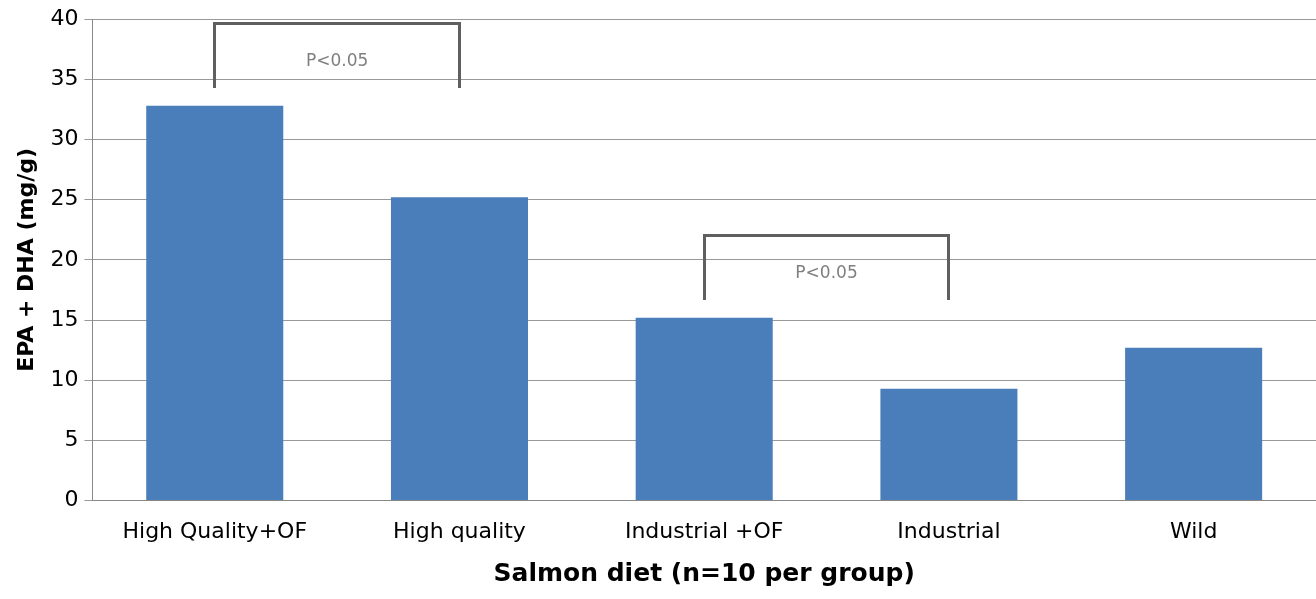 Image resolution: width=1316 pixels, height=599 pixels. I want to click on y-tick-label: 5, so click(71, 439).